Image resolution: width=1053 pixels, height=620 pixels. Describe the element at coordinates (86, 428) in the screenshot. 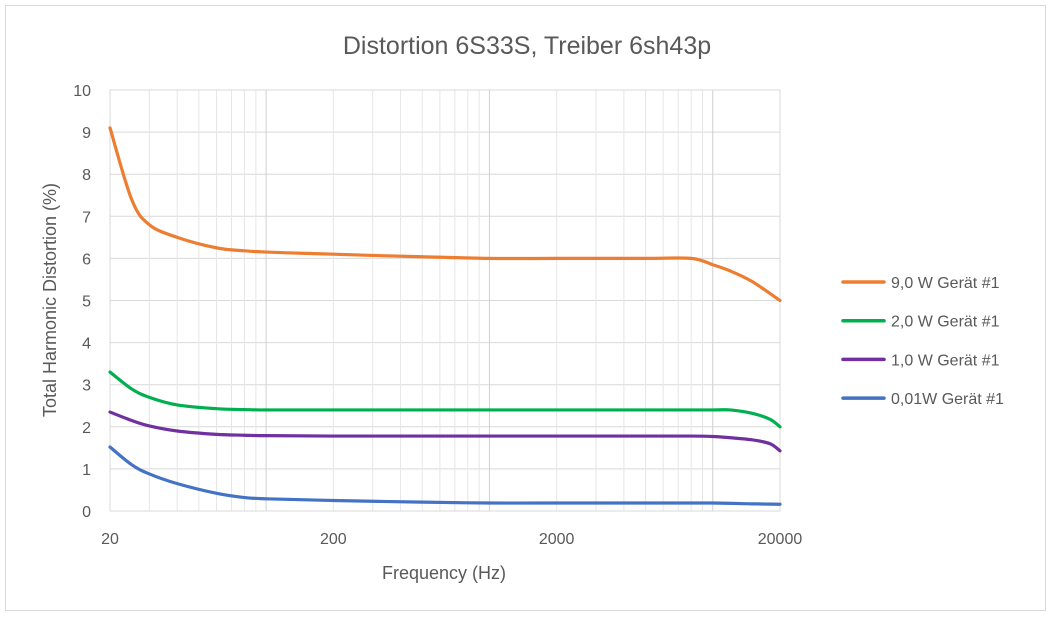

I see `y-tick-label: 2` at that location.